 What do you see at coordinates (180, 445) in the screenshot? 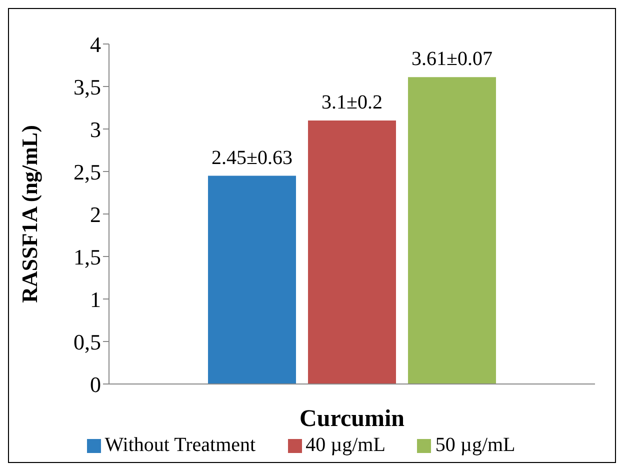
I see `legend-label: Without Treatment` at bounding box center [180, 445].